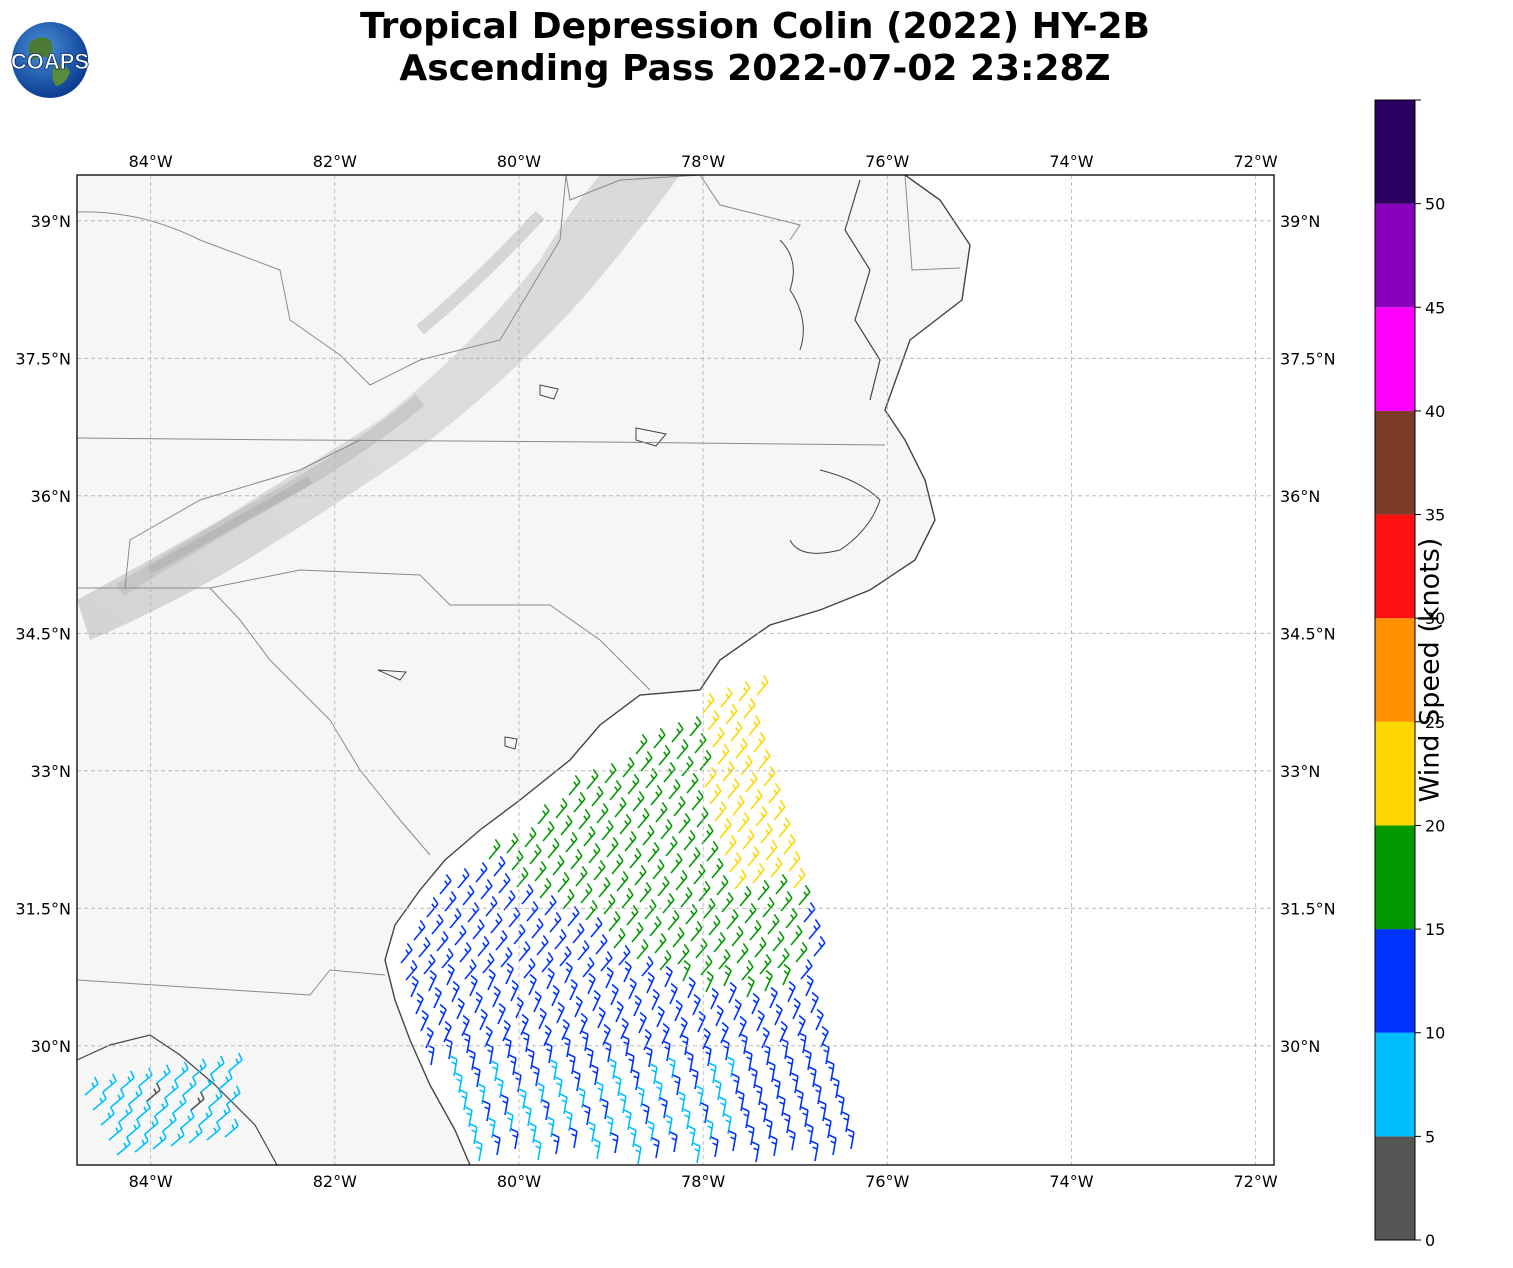 Image resolution: width=1513 pixels, height=1268 pixels. What do you see at coordinates (1435, 515) in the screenshot?
I see `colorbar-tick-label: 35` at bounding box center [1435, 515].